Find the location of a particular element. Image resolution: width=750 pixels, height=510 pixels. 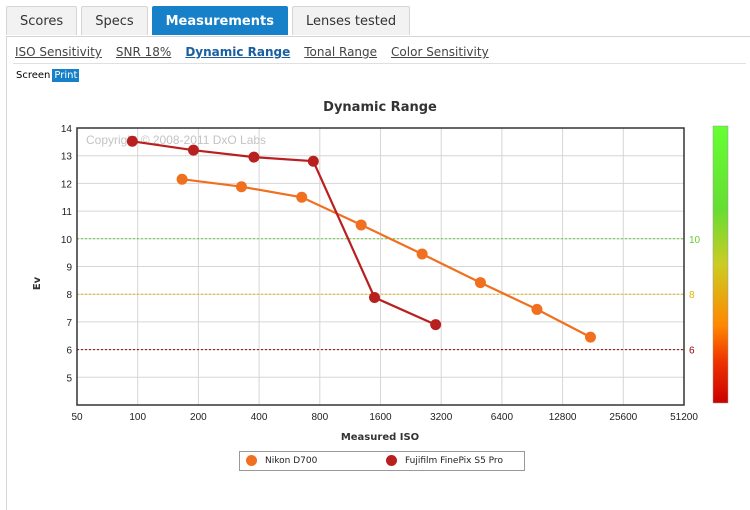

chart-title: Dynamic Range is located at coordinates (380, 107).